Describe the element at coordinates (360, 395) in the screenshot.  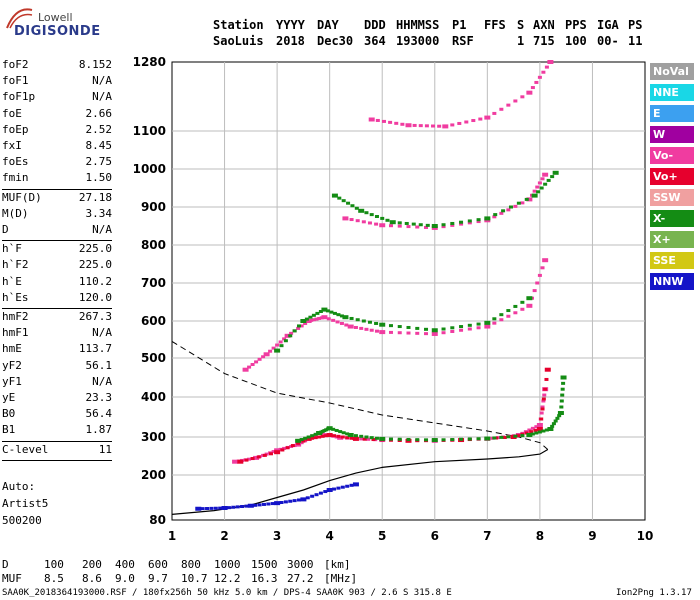
I see `topside-profile-line` at that location.